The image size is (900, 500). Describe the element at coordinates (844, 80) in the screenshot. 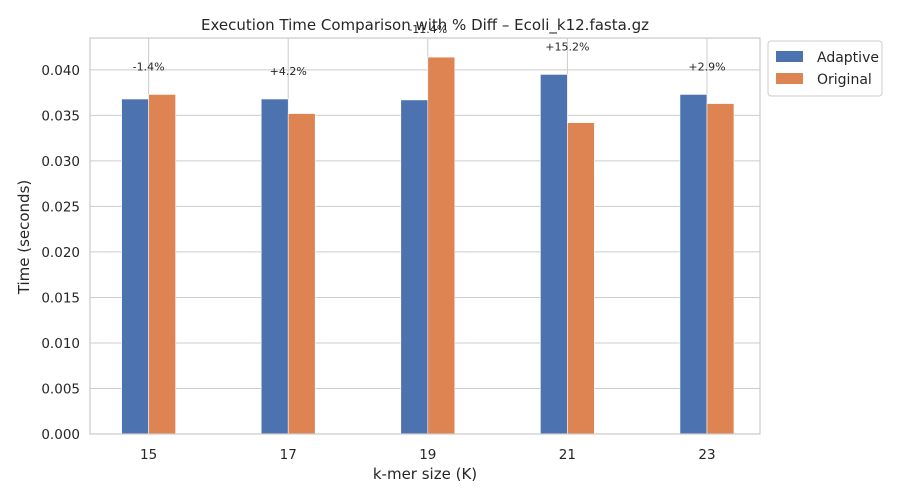

I see `legend-label-original: Original` at that location.